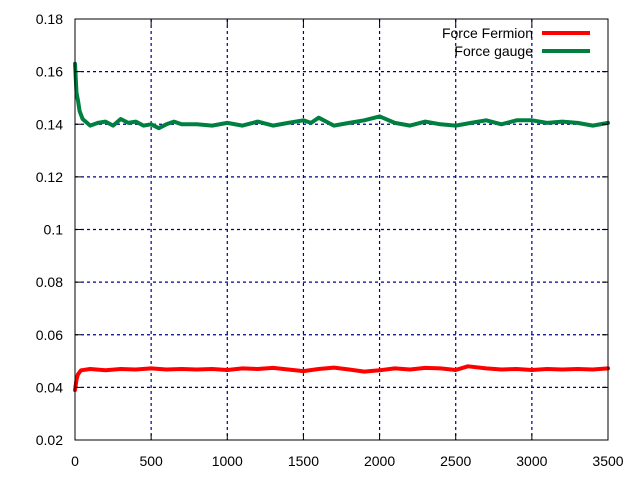 The width and height of the screenshot is (640, 480). Describe the element at coordinates (531, 461) in the screenshot. I see `x-tick-label: 3000` at that location.